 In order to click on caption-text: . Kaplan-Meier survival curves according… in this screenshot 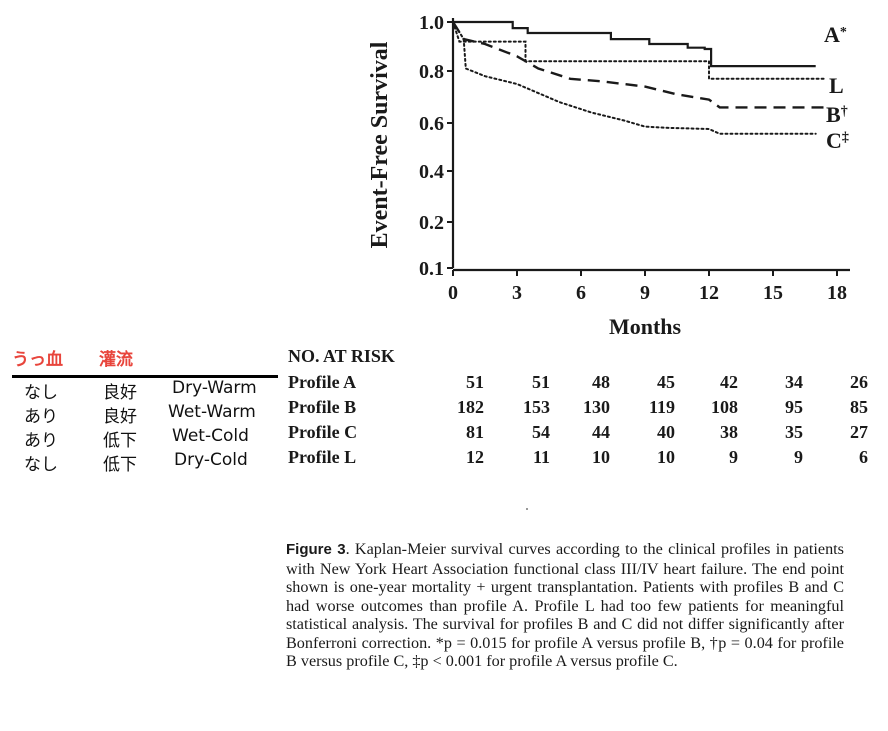, I will do `click(565, 605)`.